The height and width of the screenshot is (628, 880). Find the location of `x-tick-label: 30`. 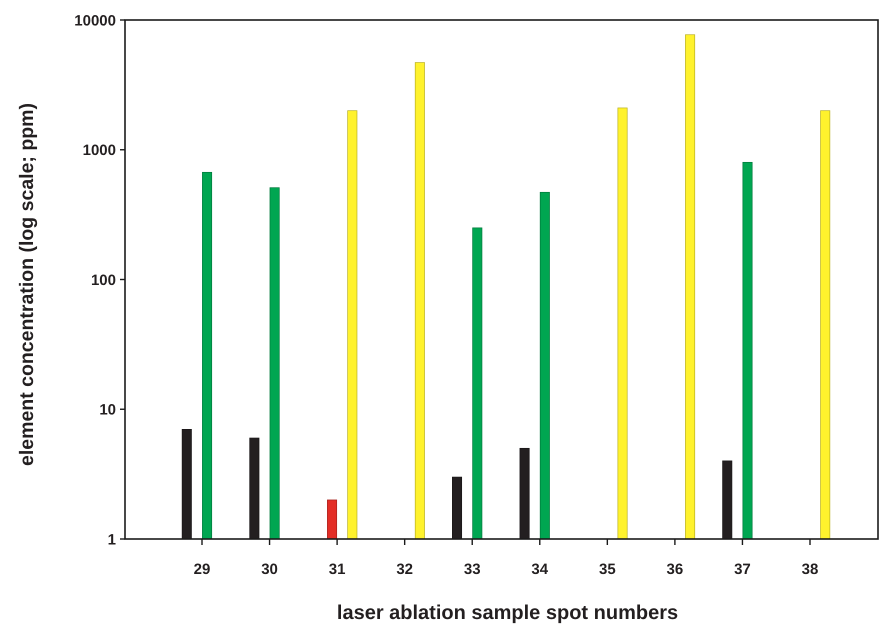

x-tick-label: 30 is located at coordinates (269, 569).